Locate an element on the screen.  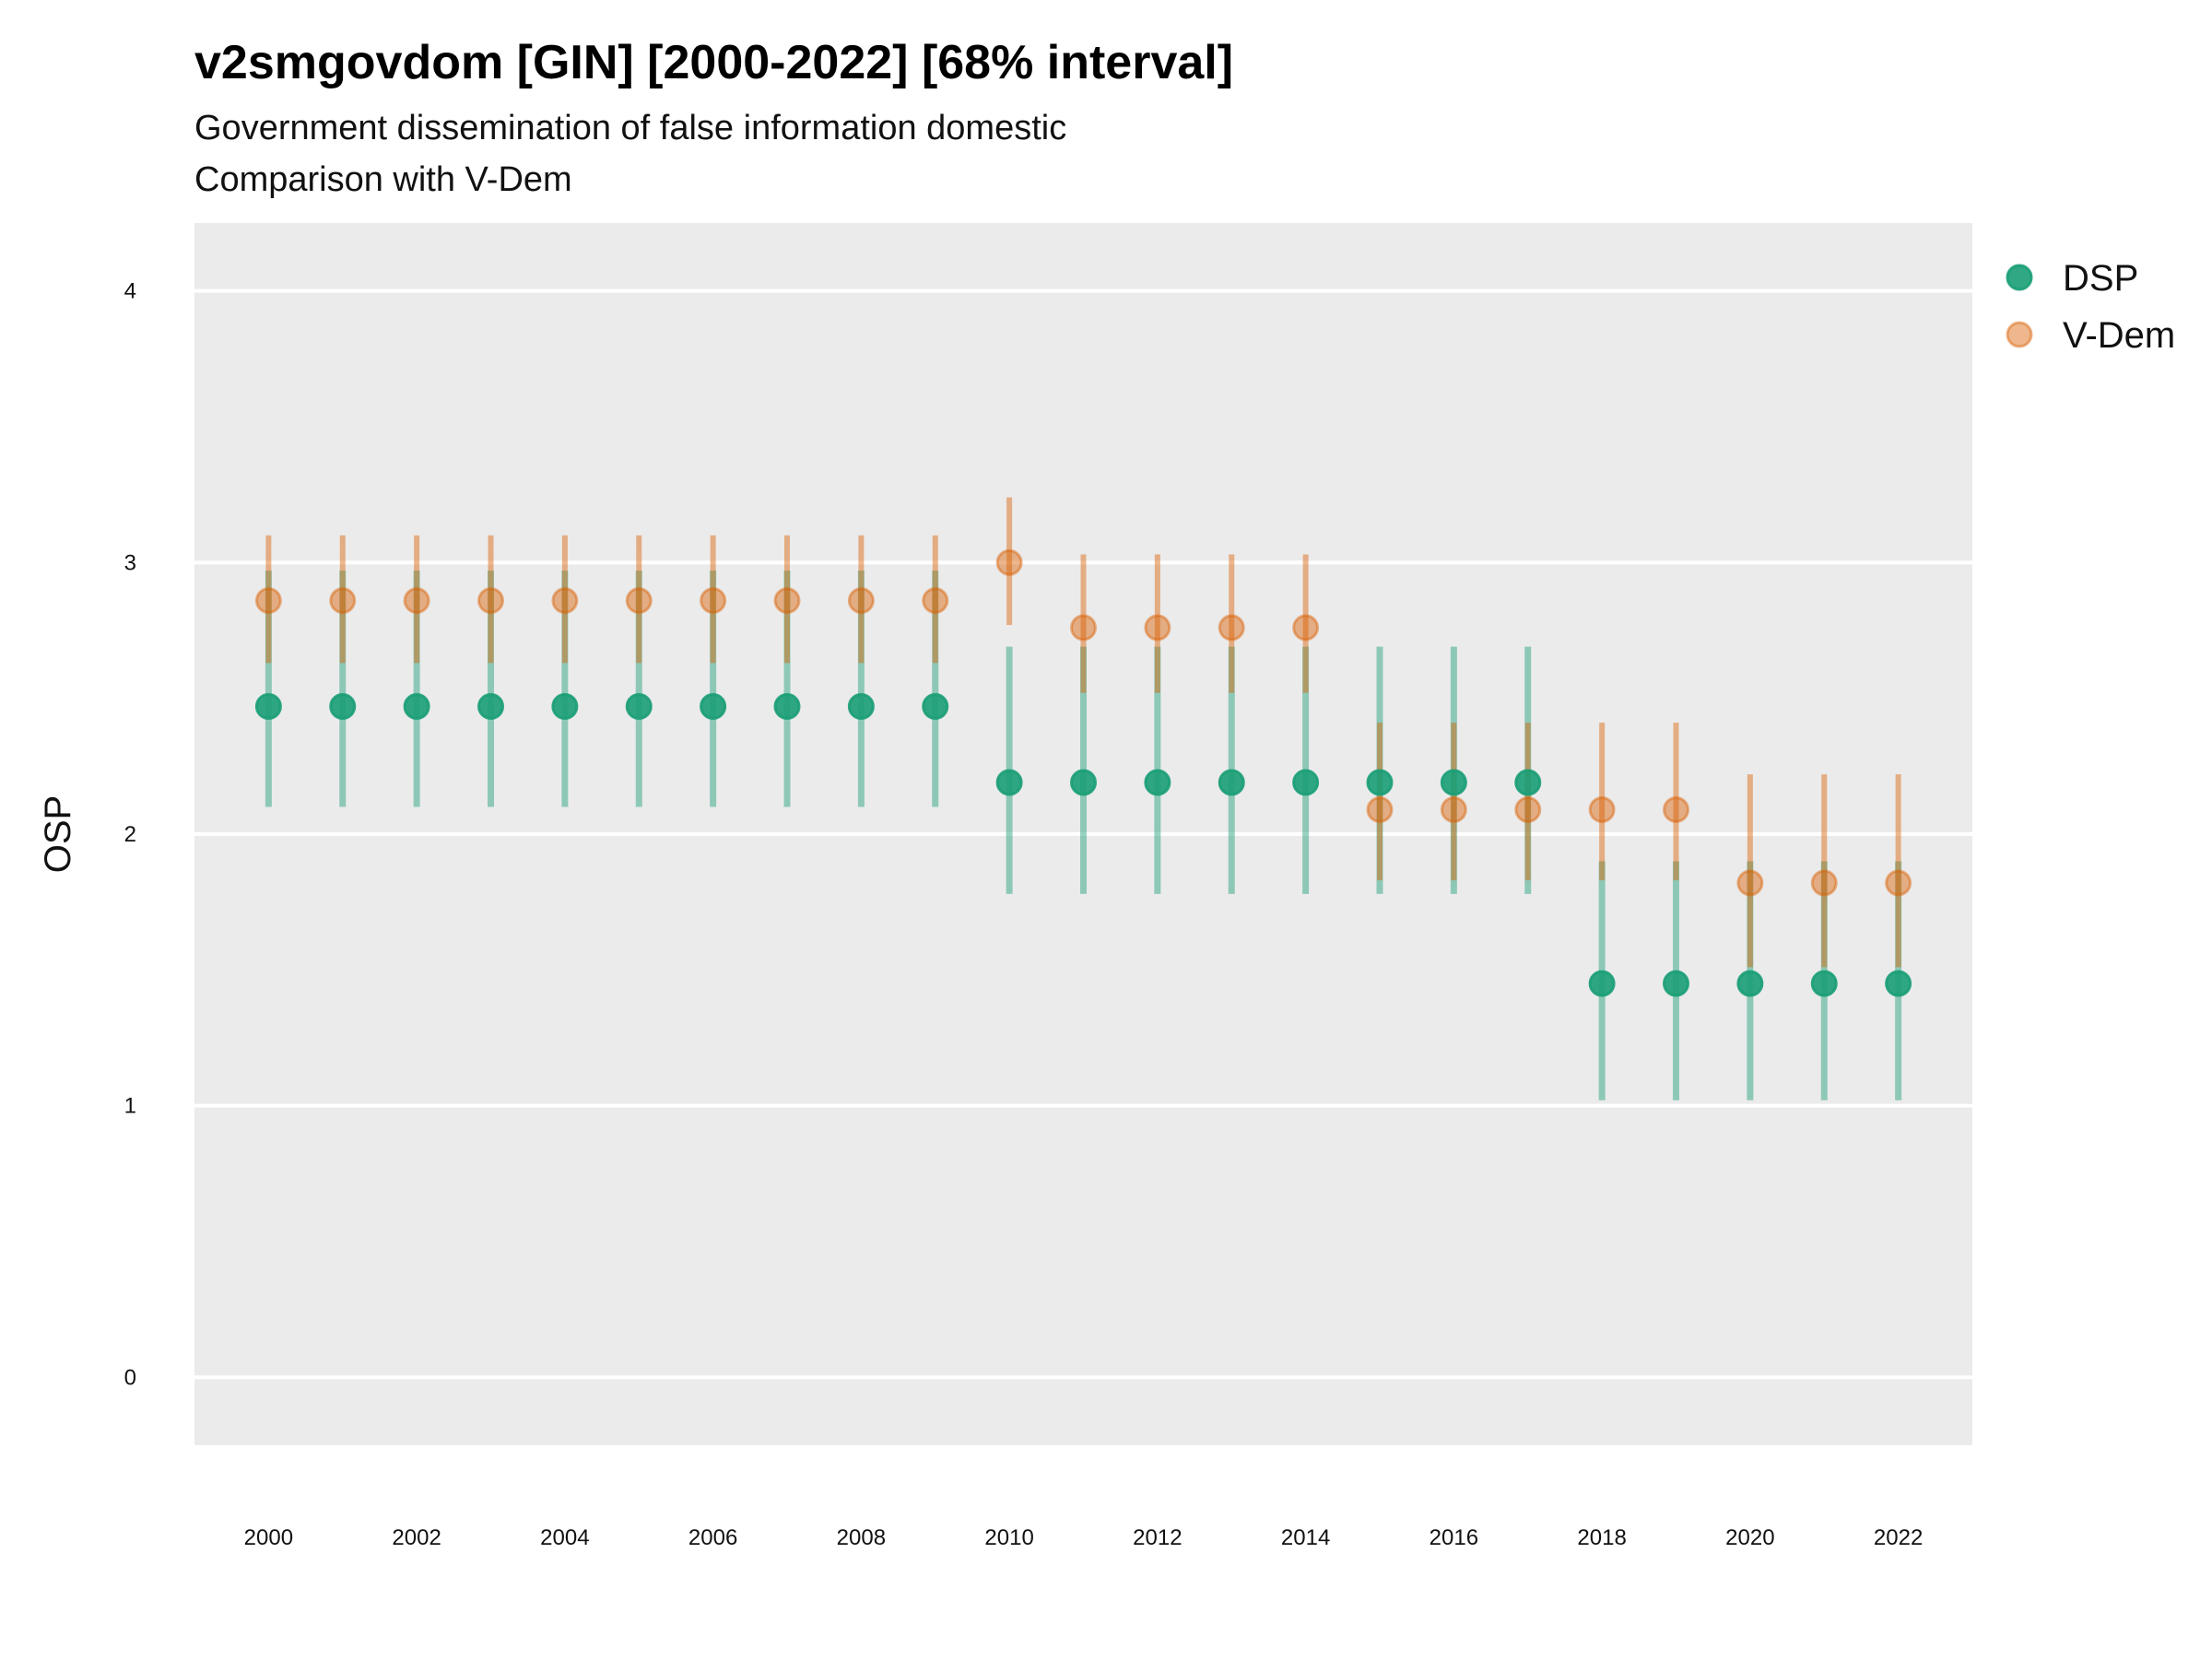
v-dem-point-2022 is located at coordinates (1898, 883).